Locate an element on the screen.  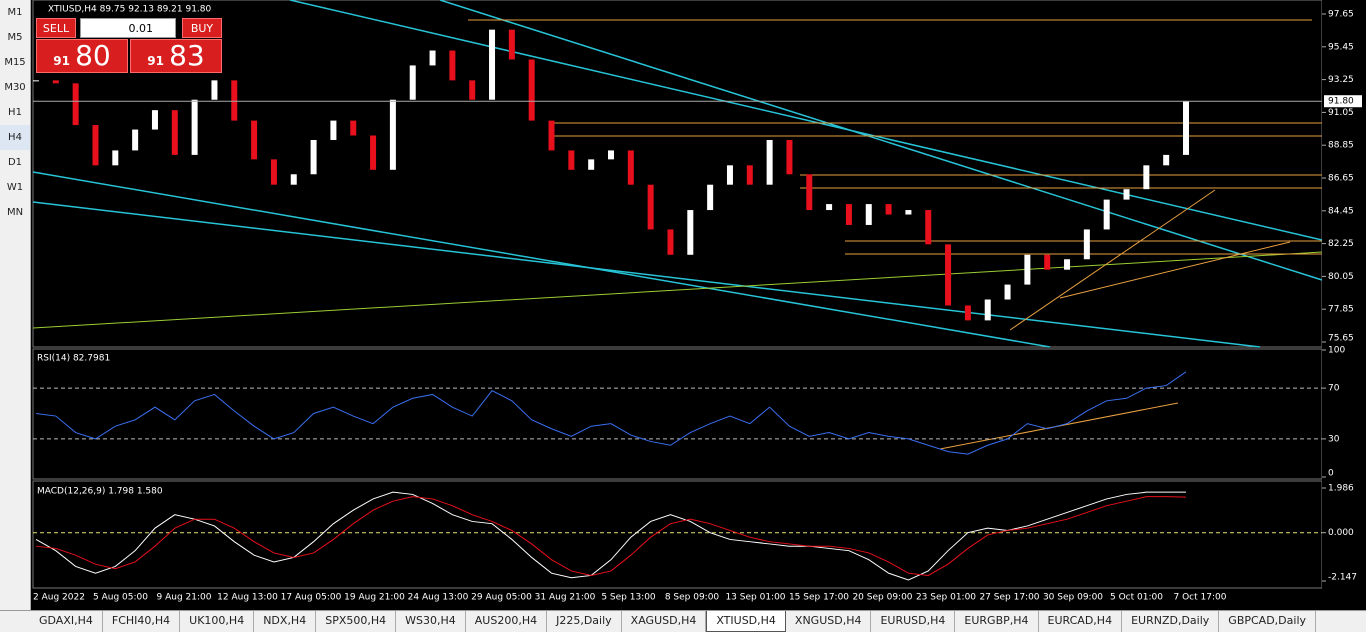
x-tick-label: 2 Aug 2022 is located at coordinates (59, 598).